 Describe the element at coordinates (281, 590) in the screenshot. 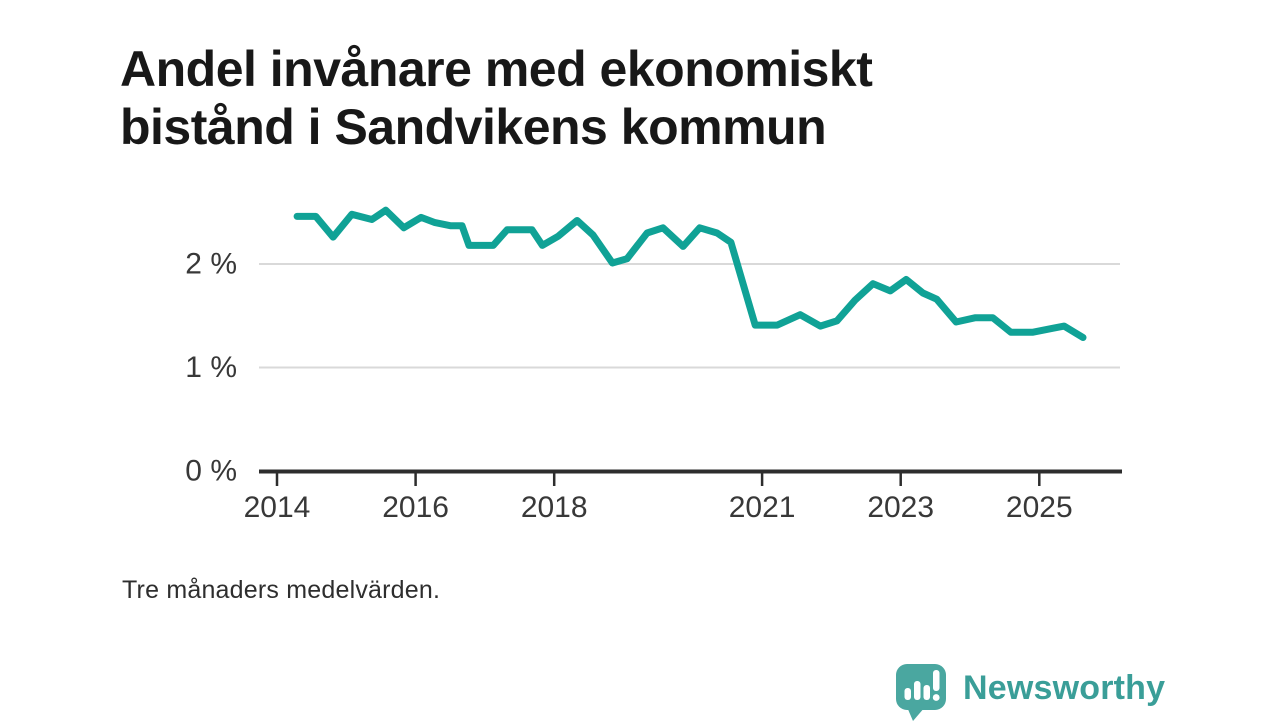

I see `chart-note: Tre månaders medelvärden.` at that location.